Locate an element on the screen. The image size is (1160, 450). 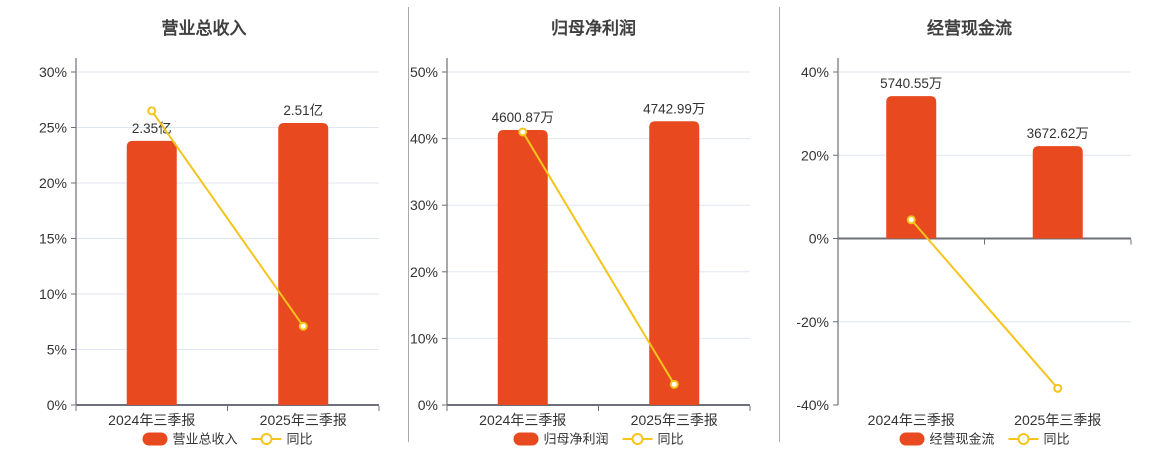
y-axis-label: 25% is located at coordinates (53, 128).